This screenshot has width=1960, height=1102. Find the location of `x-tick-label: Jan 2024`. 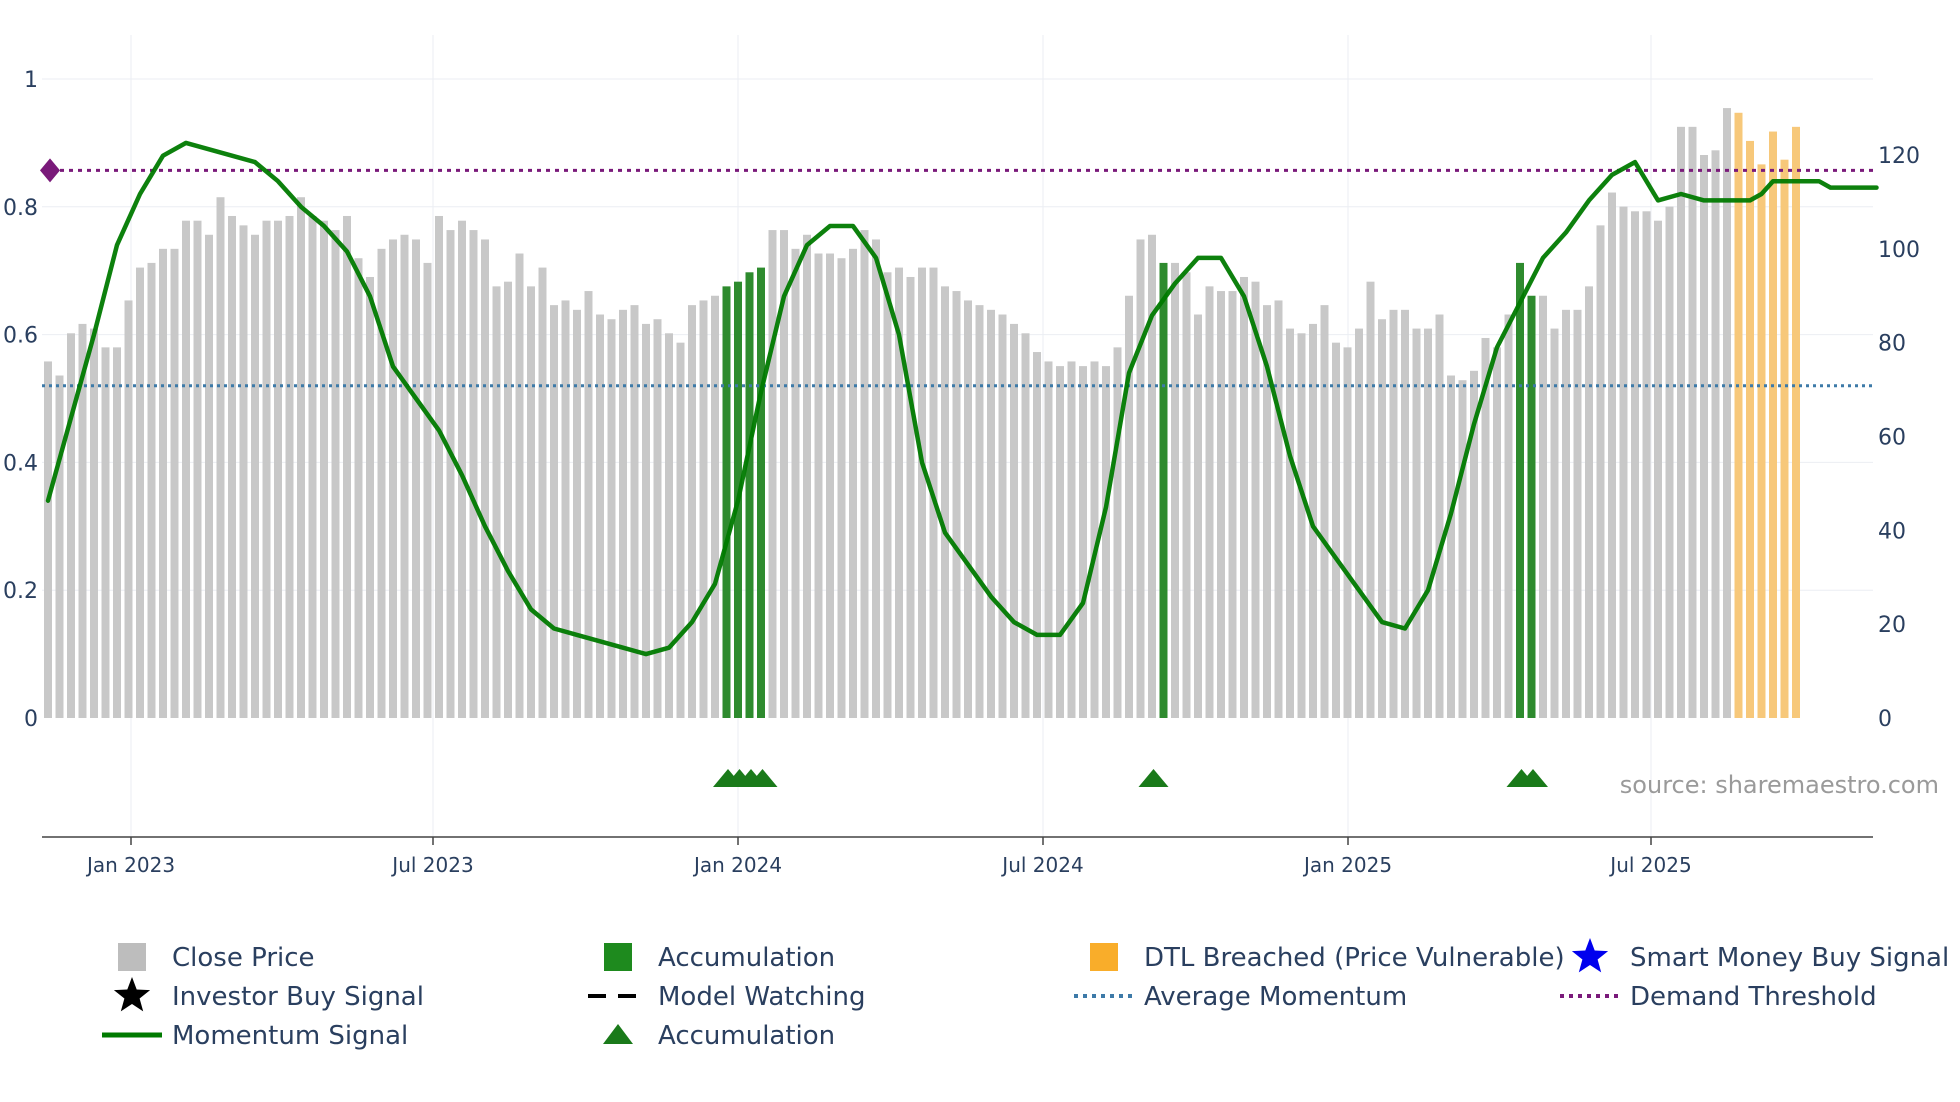

x-tick-label: Jan 2024 is located at coordinates (737, 865).